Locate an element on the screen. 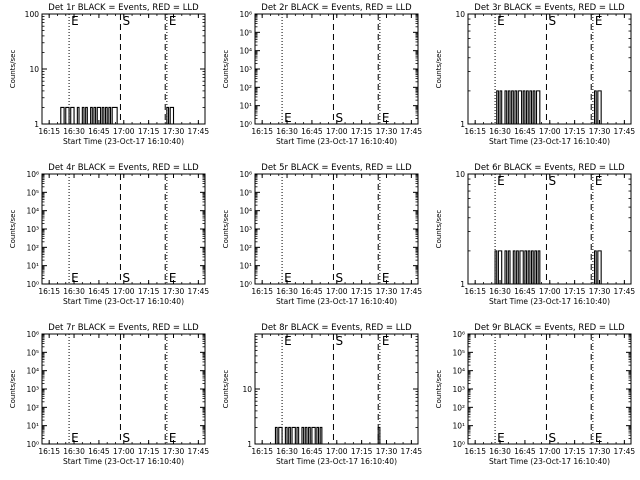 The width and height of the screenshot is (640, 480). y-tick-label: 10⁰ is located at coordinates (245, 284).